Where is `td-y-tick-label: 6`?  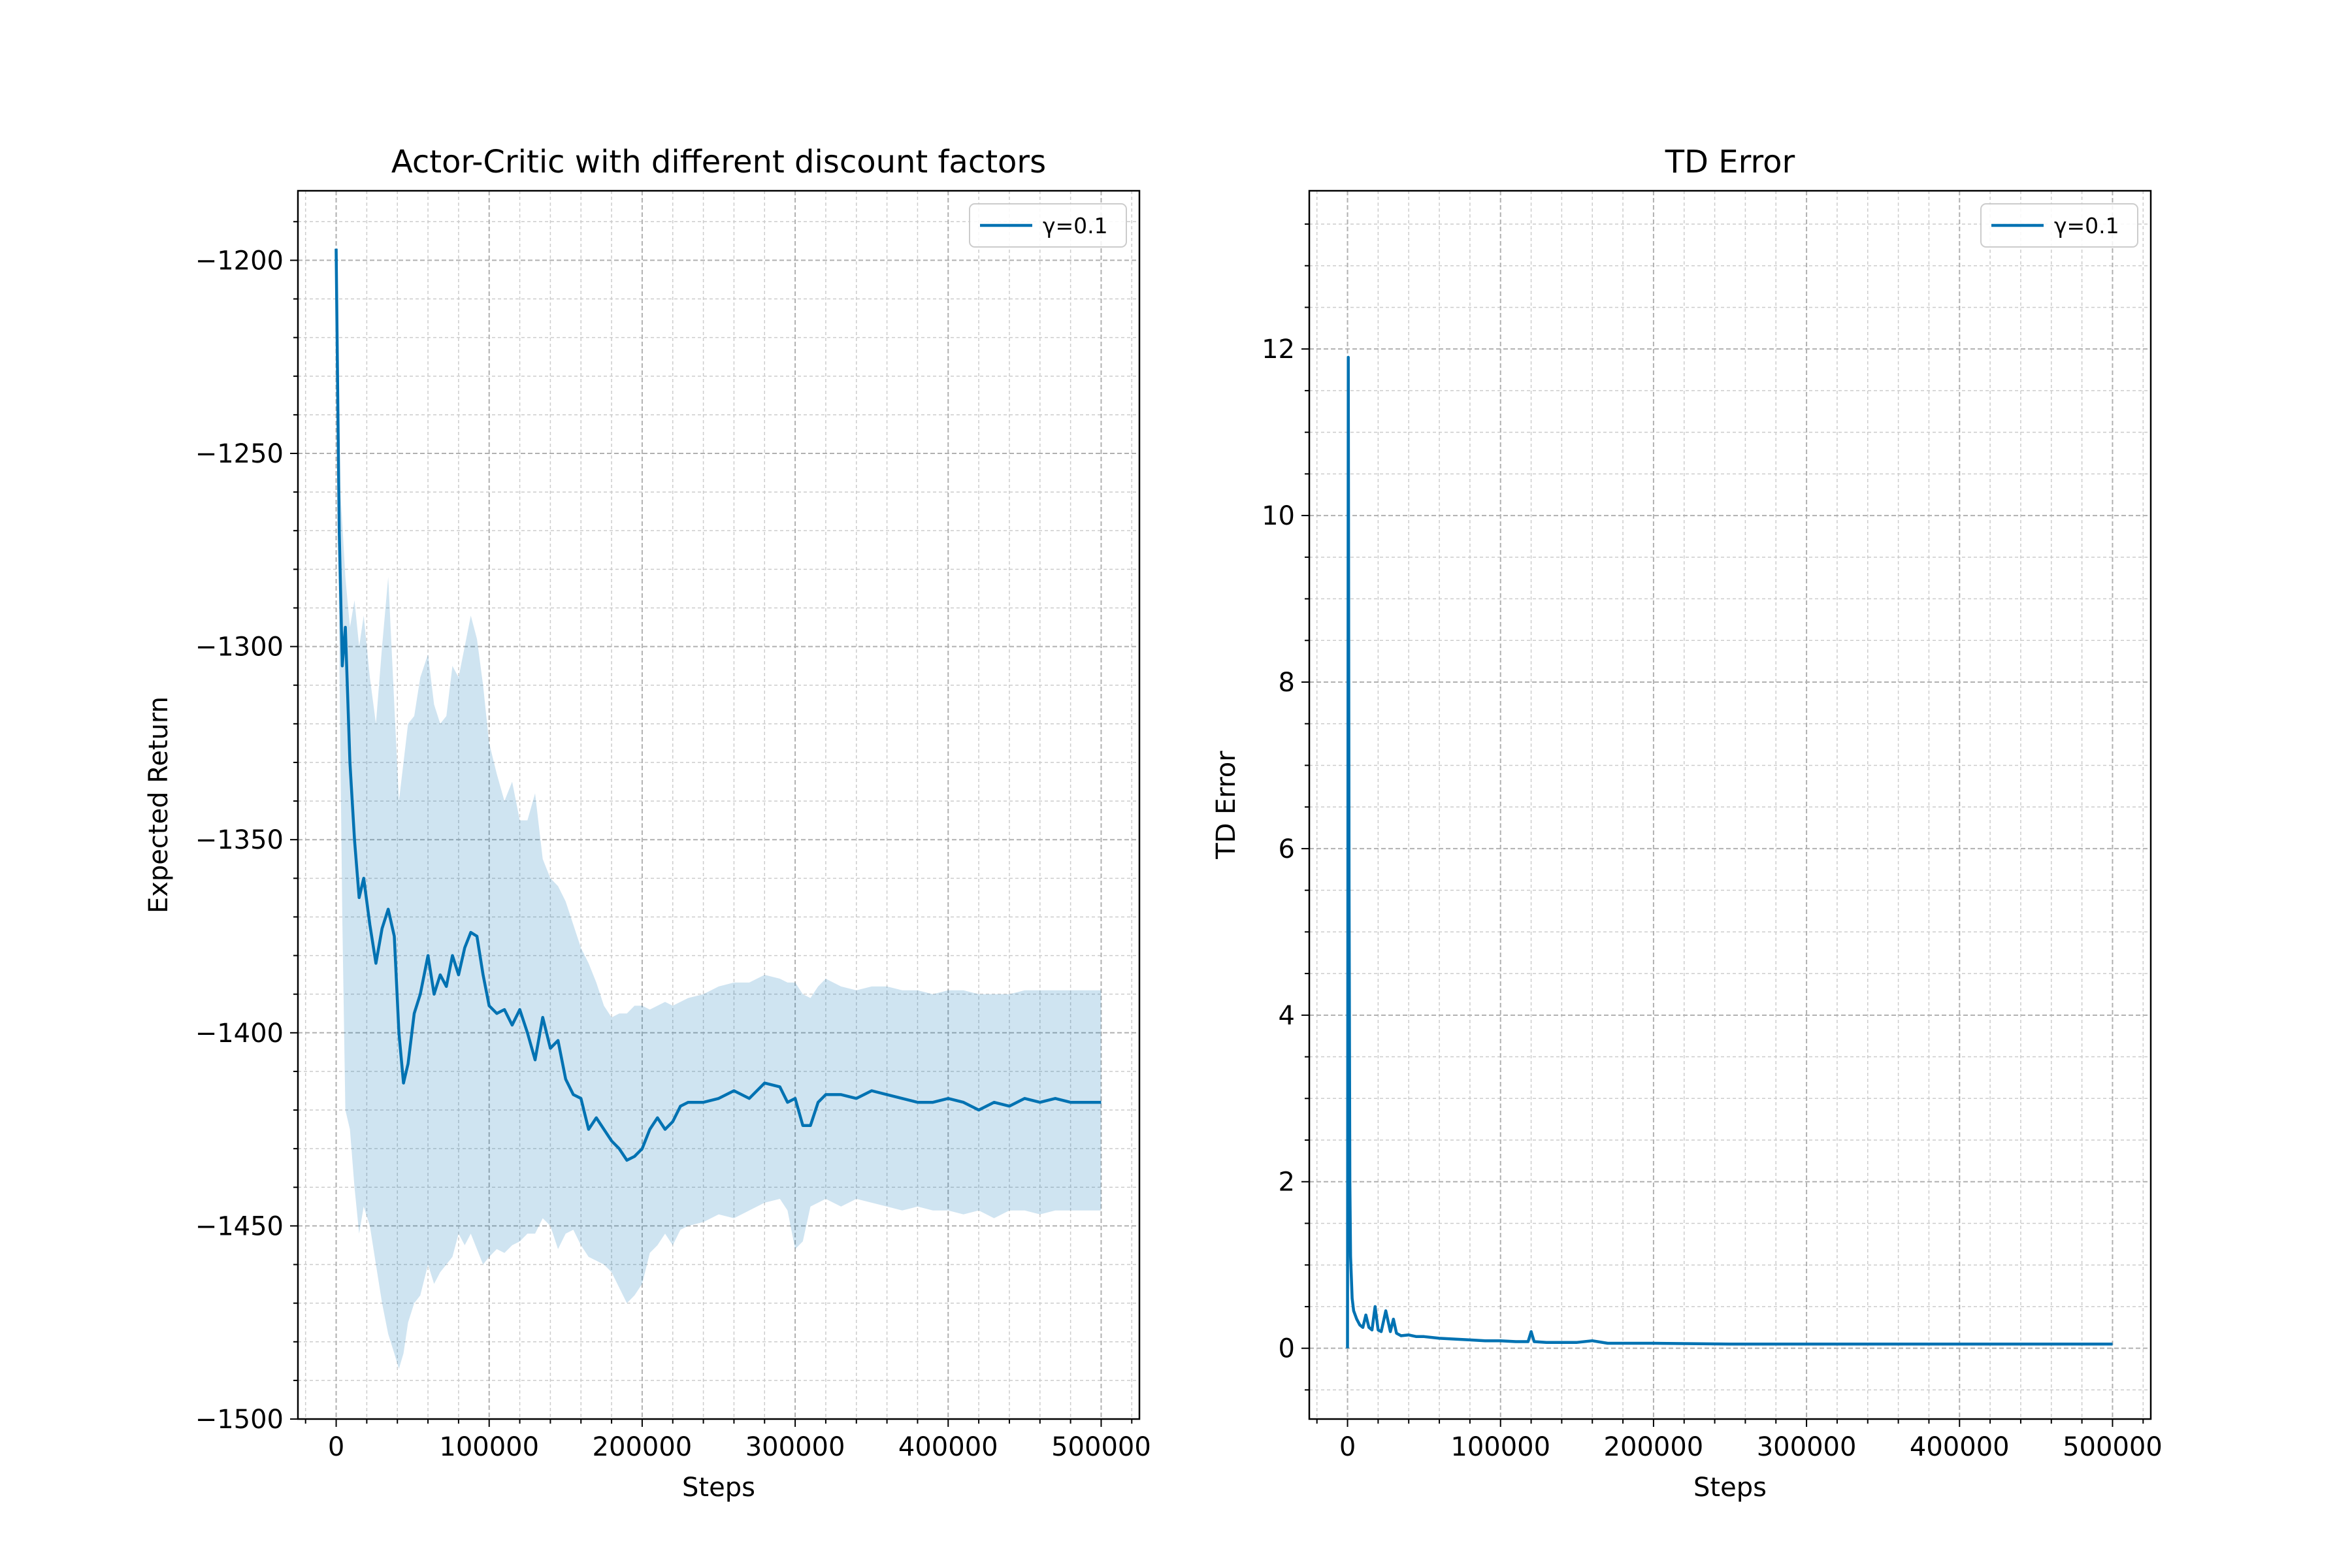 td-y-tick-label: 6 is located at coordinates (1287, 849).